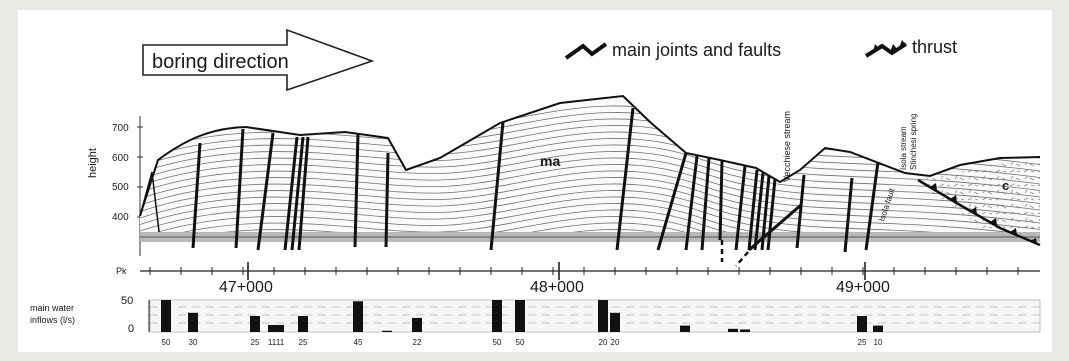 The image size is (1069, 361). I want to click on chainage-ruler: Pk 47+000 48+000 49+000, so click(578, 279).